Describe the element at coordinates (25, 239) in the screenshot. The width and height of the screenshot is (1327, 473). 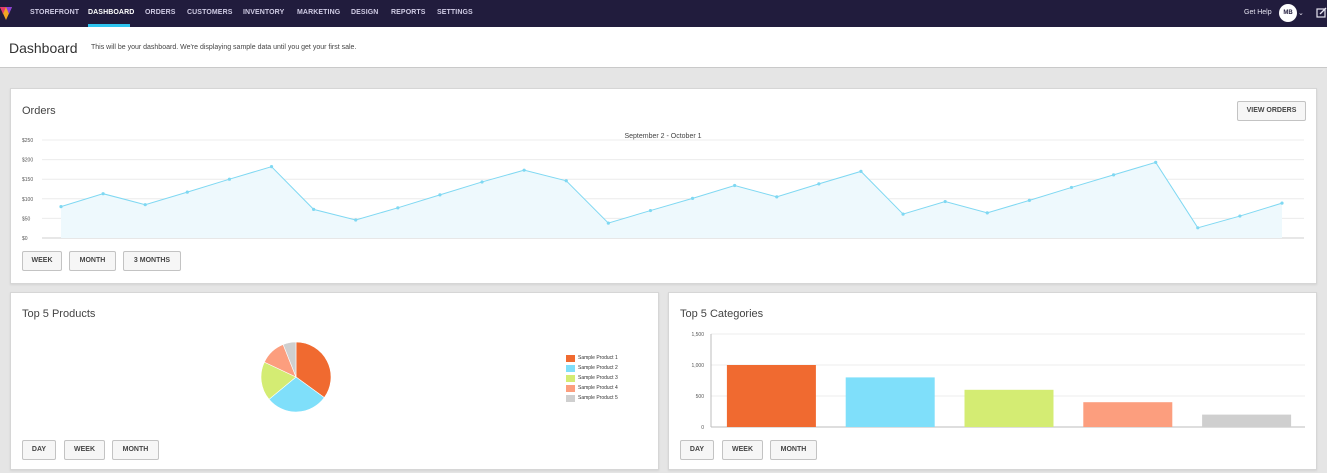
I see `y-tick-label: $0` at that location.